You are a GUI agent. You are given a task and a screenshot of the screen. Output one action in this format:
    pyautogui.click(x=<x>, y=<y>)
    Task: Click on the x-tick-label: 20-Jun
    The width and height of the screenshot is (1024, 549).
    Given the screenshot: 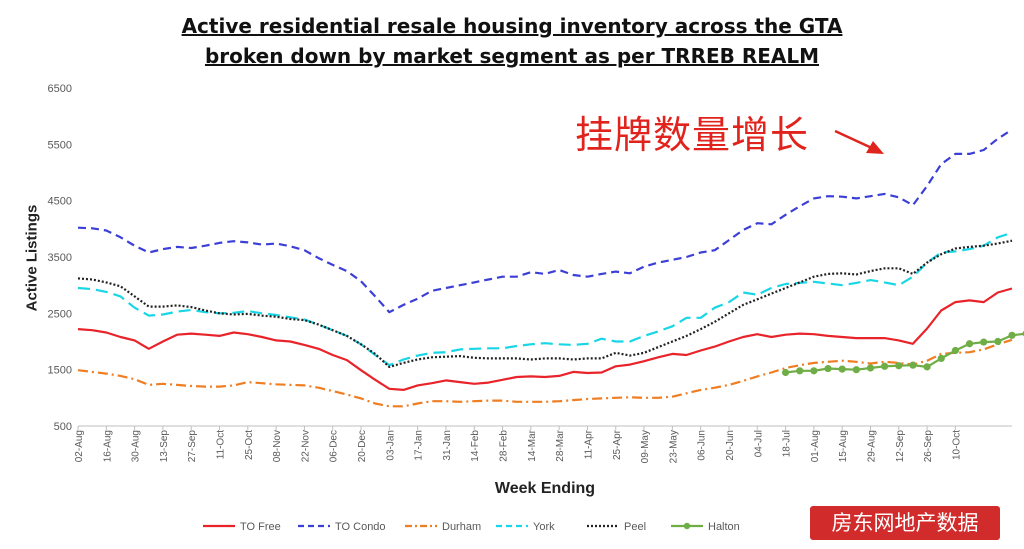 What is the action you would take?
    pyautogui.click(x=730, y=445)
    